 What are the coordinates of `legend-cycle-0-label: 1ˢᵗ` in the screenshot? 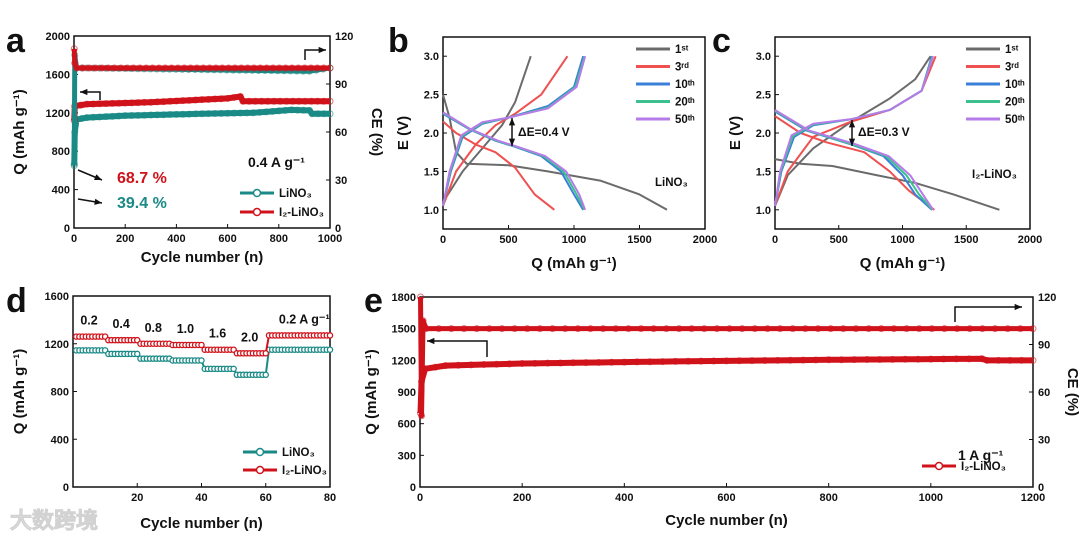 It's located at (682, 50).